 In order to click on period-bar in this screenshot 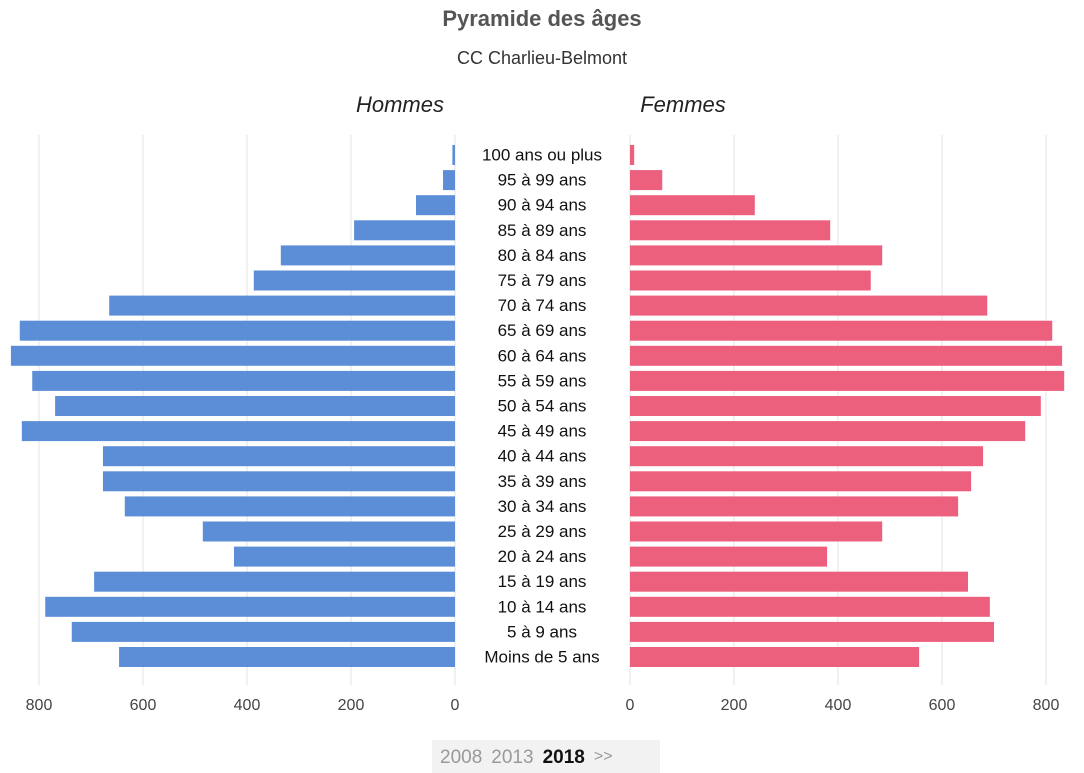, I will do `click(546, 756)`.